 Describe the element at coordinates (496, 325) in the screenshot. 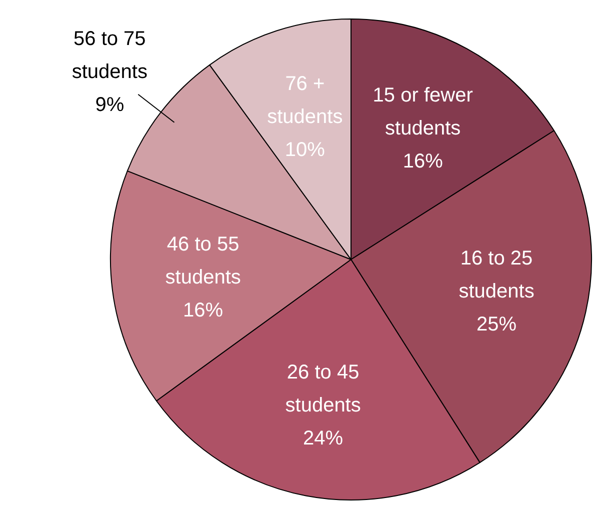

I see `data-label: 25%` at that location.